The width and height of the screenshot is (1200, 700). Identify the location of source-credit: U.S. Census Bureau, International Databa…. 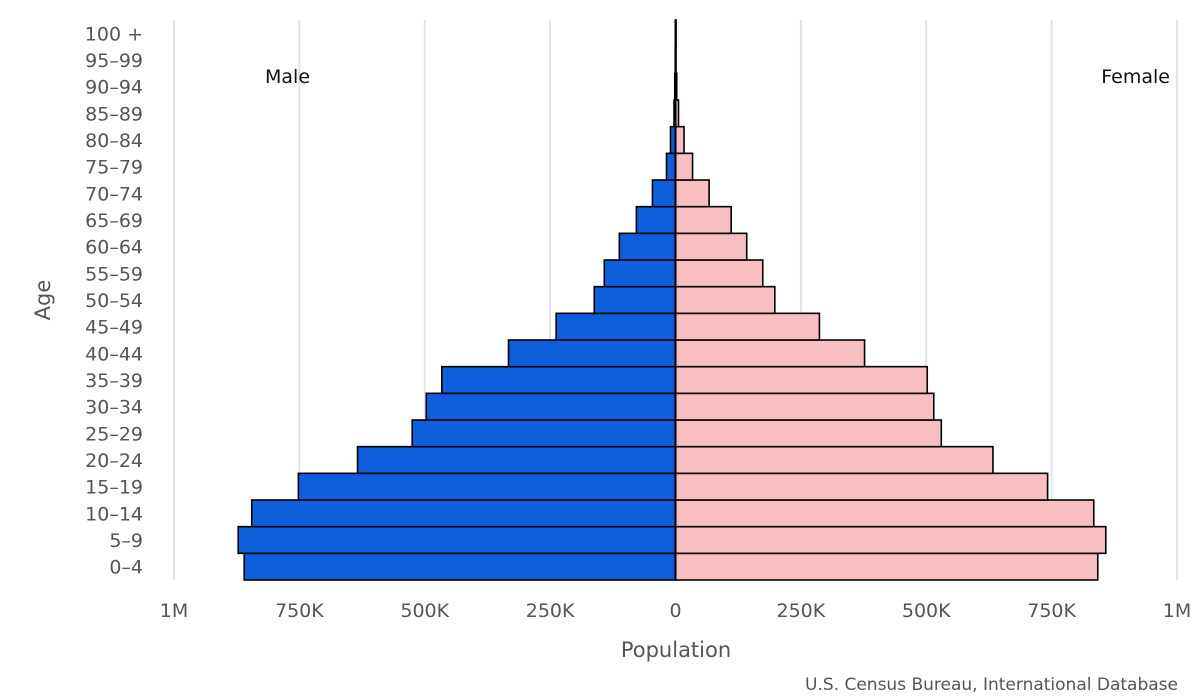
(991, 685).